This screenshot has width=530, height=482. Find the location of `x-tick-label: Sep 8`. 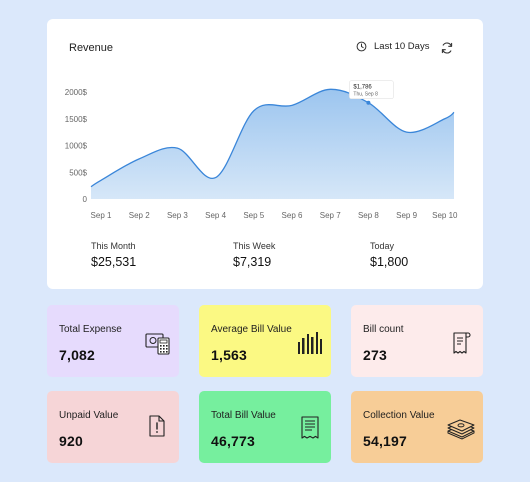

x-tick-label: Sep 8 is located at coordinates (368, 215).